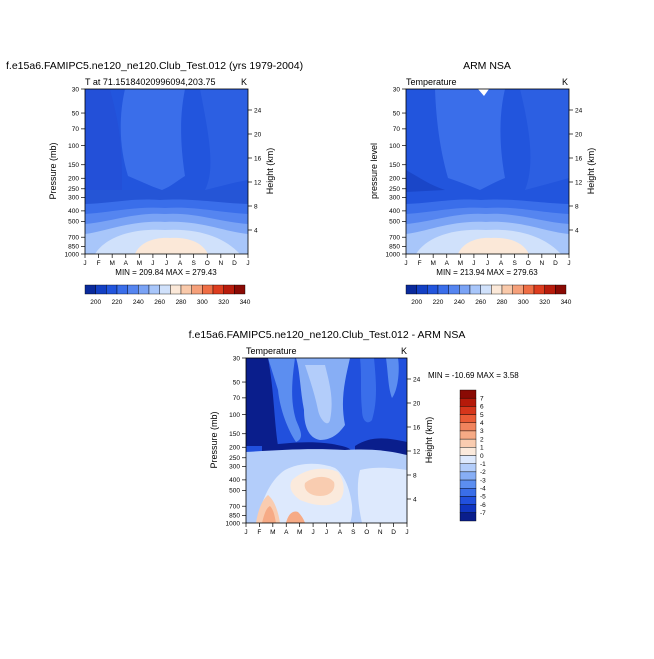  Describe the element at coordinates (579, 158) in the screenshot. I see `obs-y2tick-label: 16` at that location.